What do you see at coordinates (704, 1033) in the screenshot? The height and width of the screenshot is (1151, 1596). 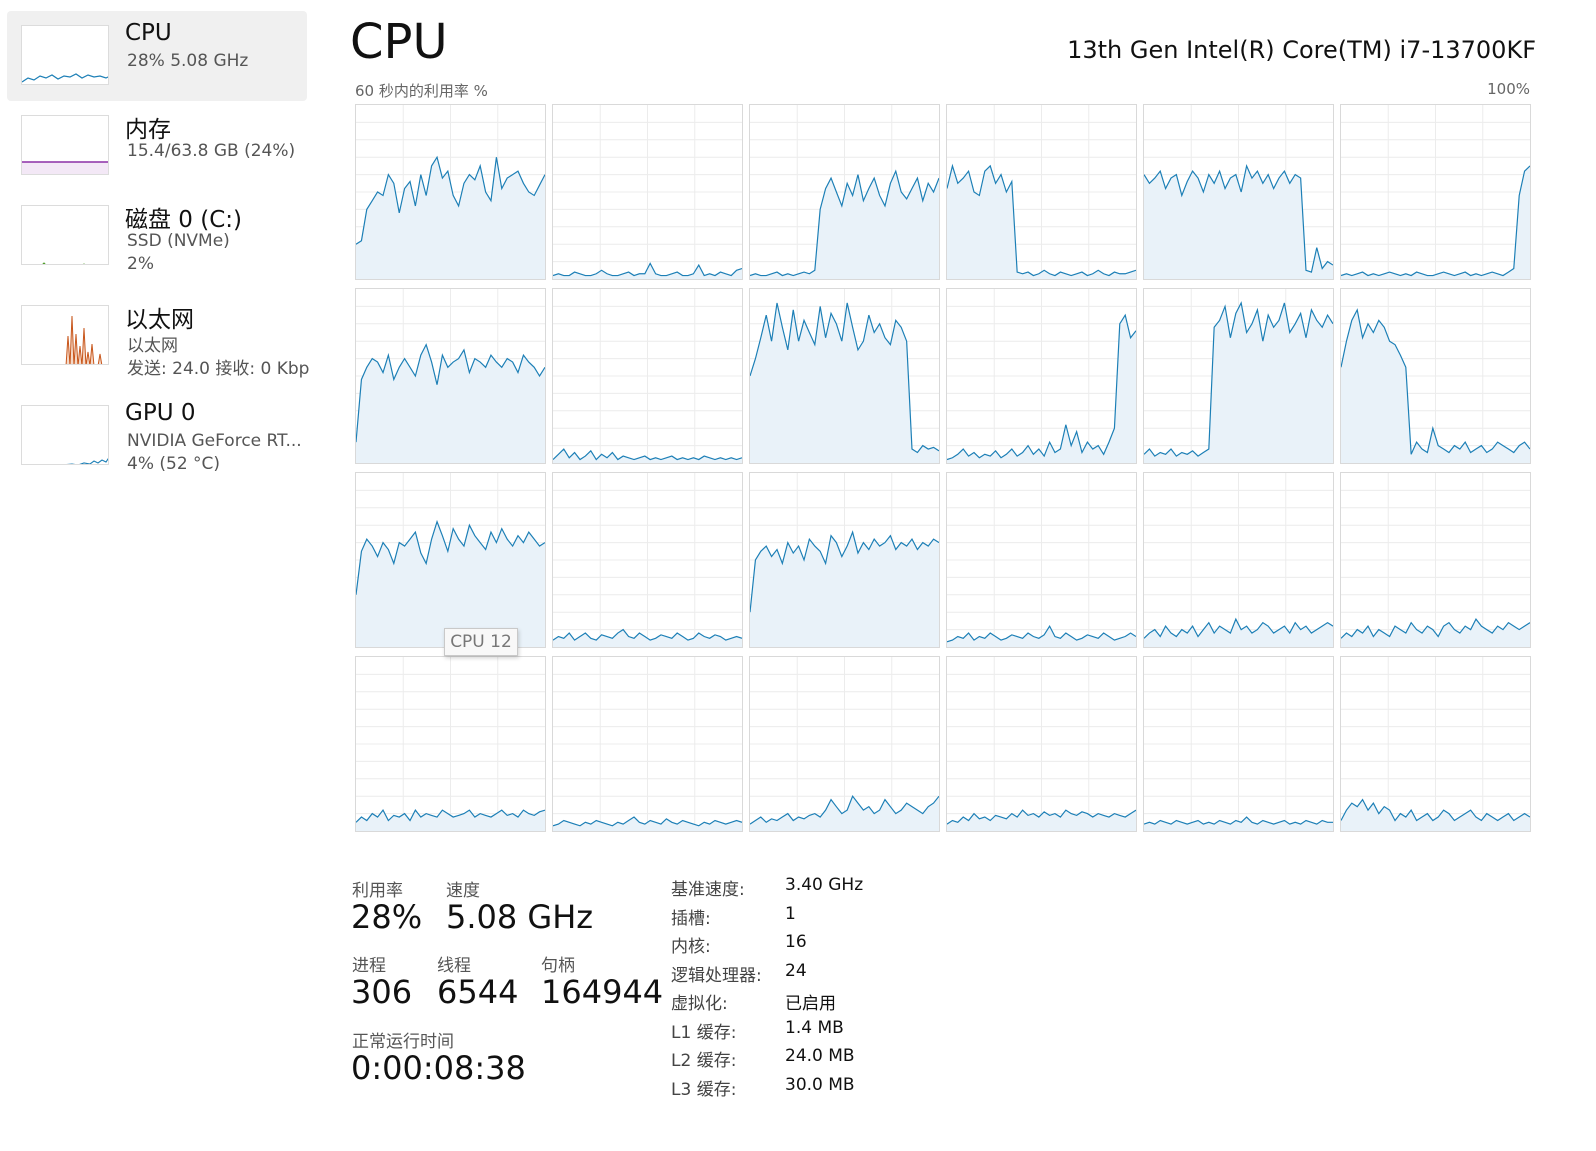 I see `spec-label-l1-cache: L1 缓存:` at bounding box center [704, 1033].